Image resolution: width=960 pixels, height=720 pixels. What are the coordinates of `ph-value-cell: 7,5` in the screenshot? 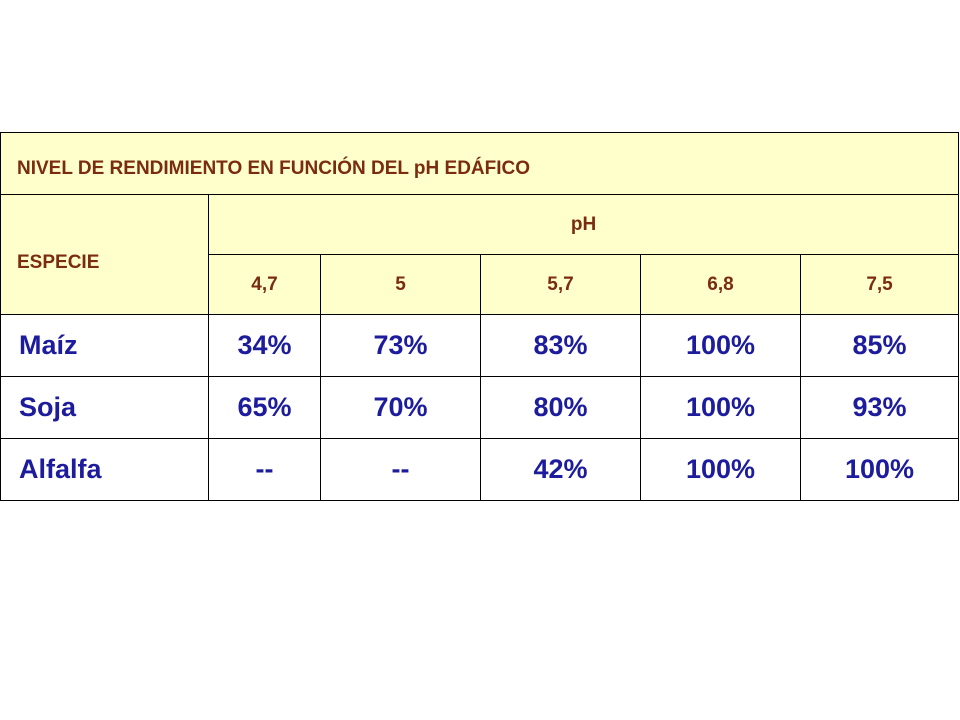 It's located at (879, 284).